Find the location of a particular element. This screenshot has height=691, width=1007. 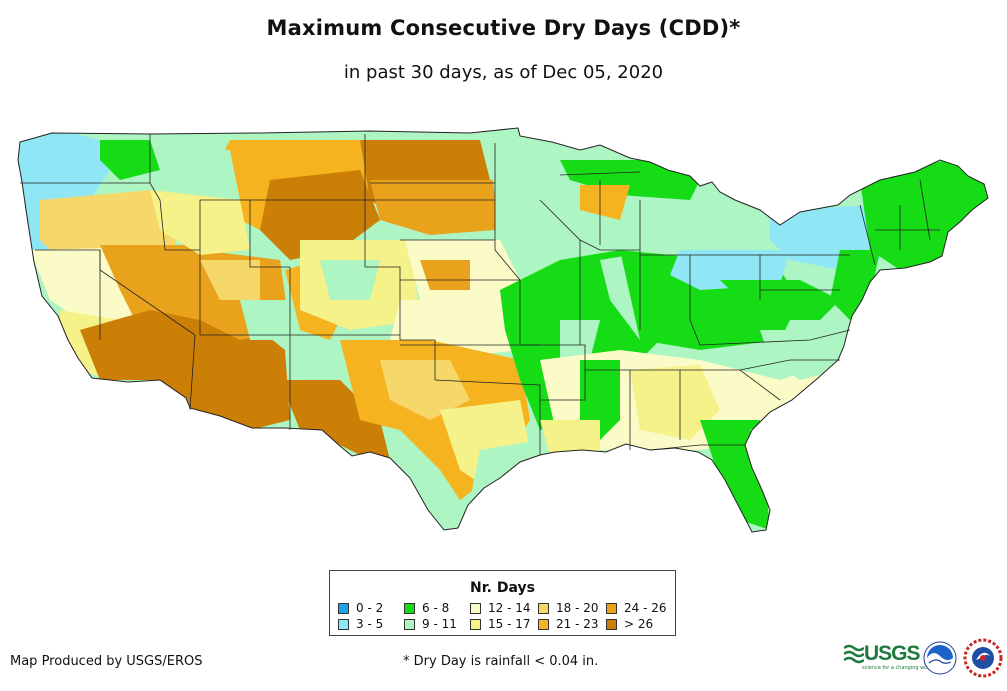

legend-label: 12 - 14 is located at coordinates (509, 608).